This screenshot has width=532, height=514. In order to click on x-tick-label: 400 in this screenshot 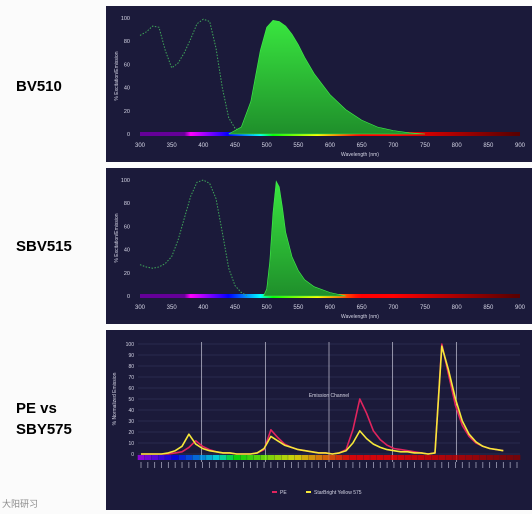, I will do `click(203, 308)`.